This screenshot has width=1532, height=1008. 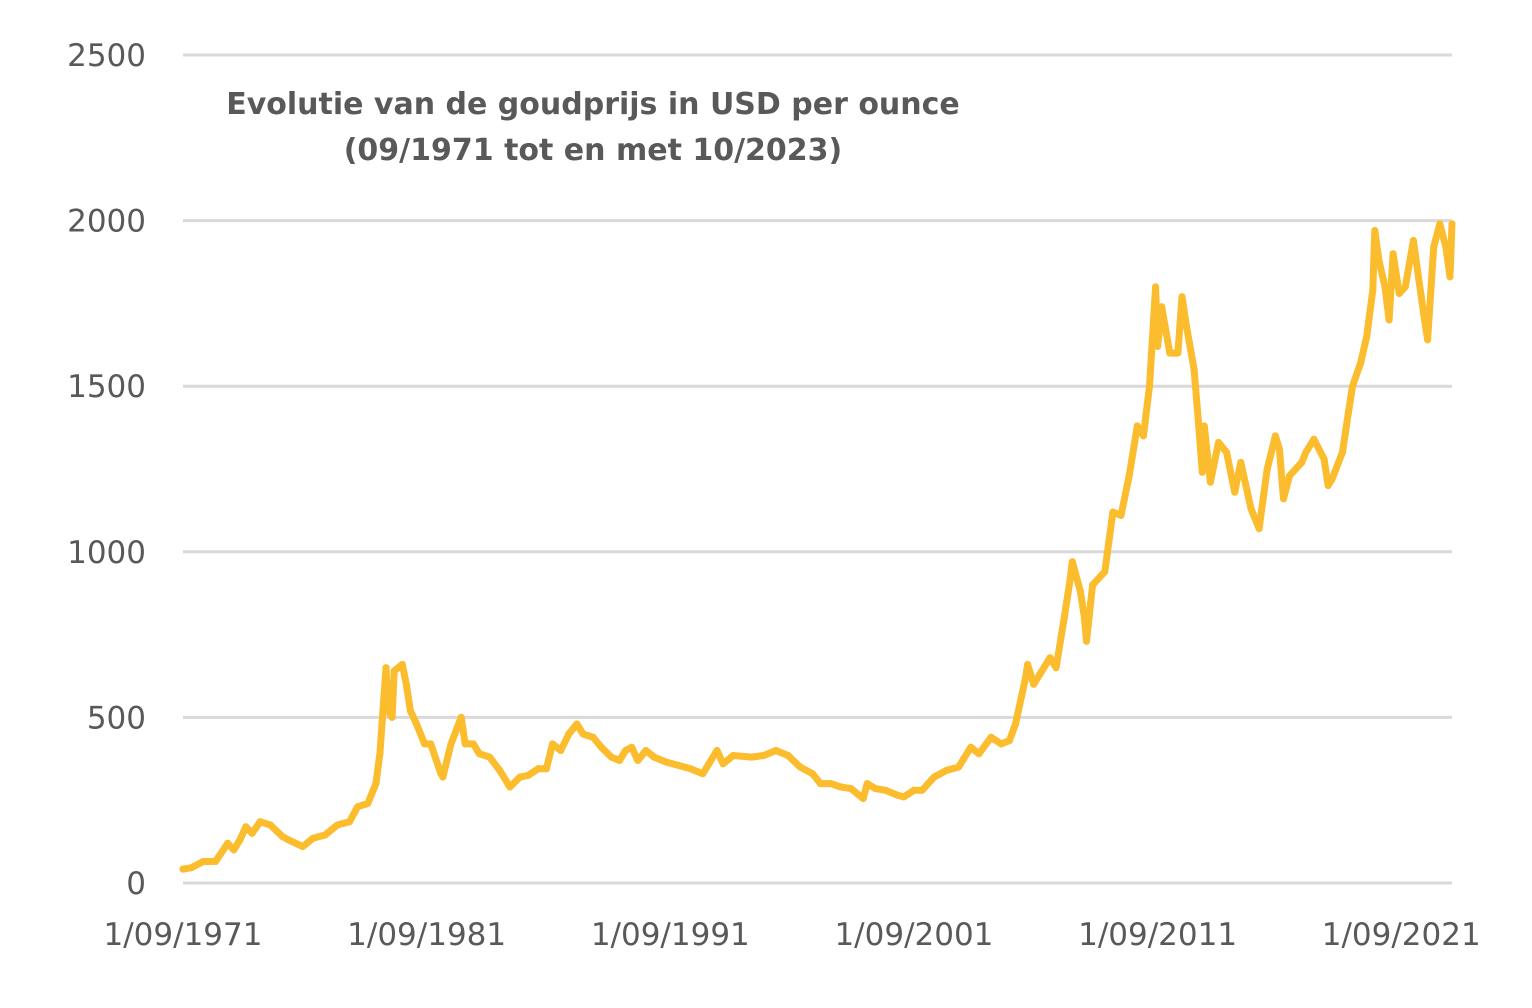 I want to click on x-tick-label: 1/09/2021, so click(x=1401, y=935).